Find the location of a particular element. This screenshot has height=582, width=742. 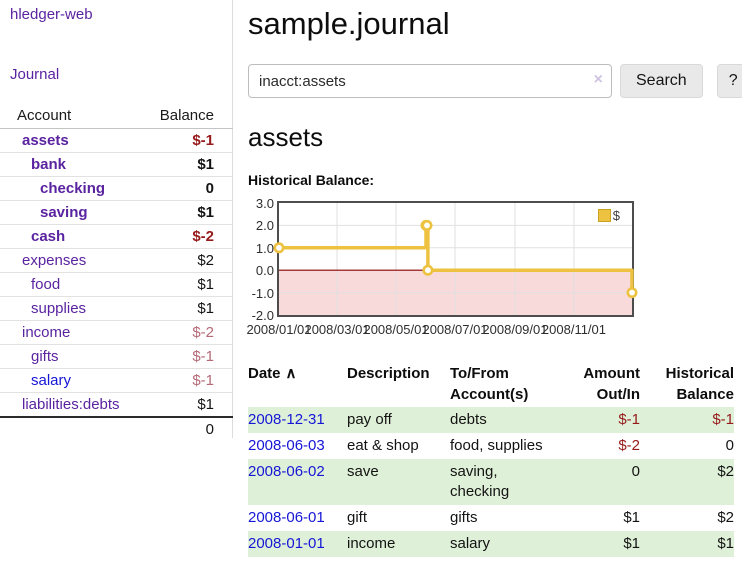

account-link-income: income is located at coordinates (46, 332).